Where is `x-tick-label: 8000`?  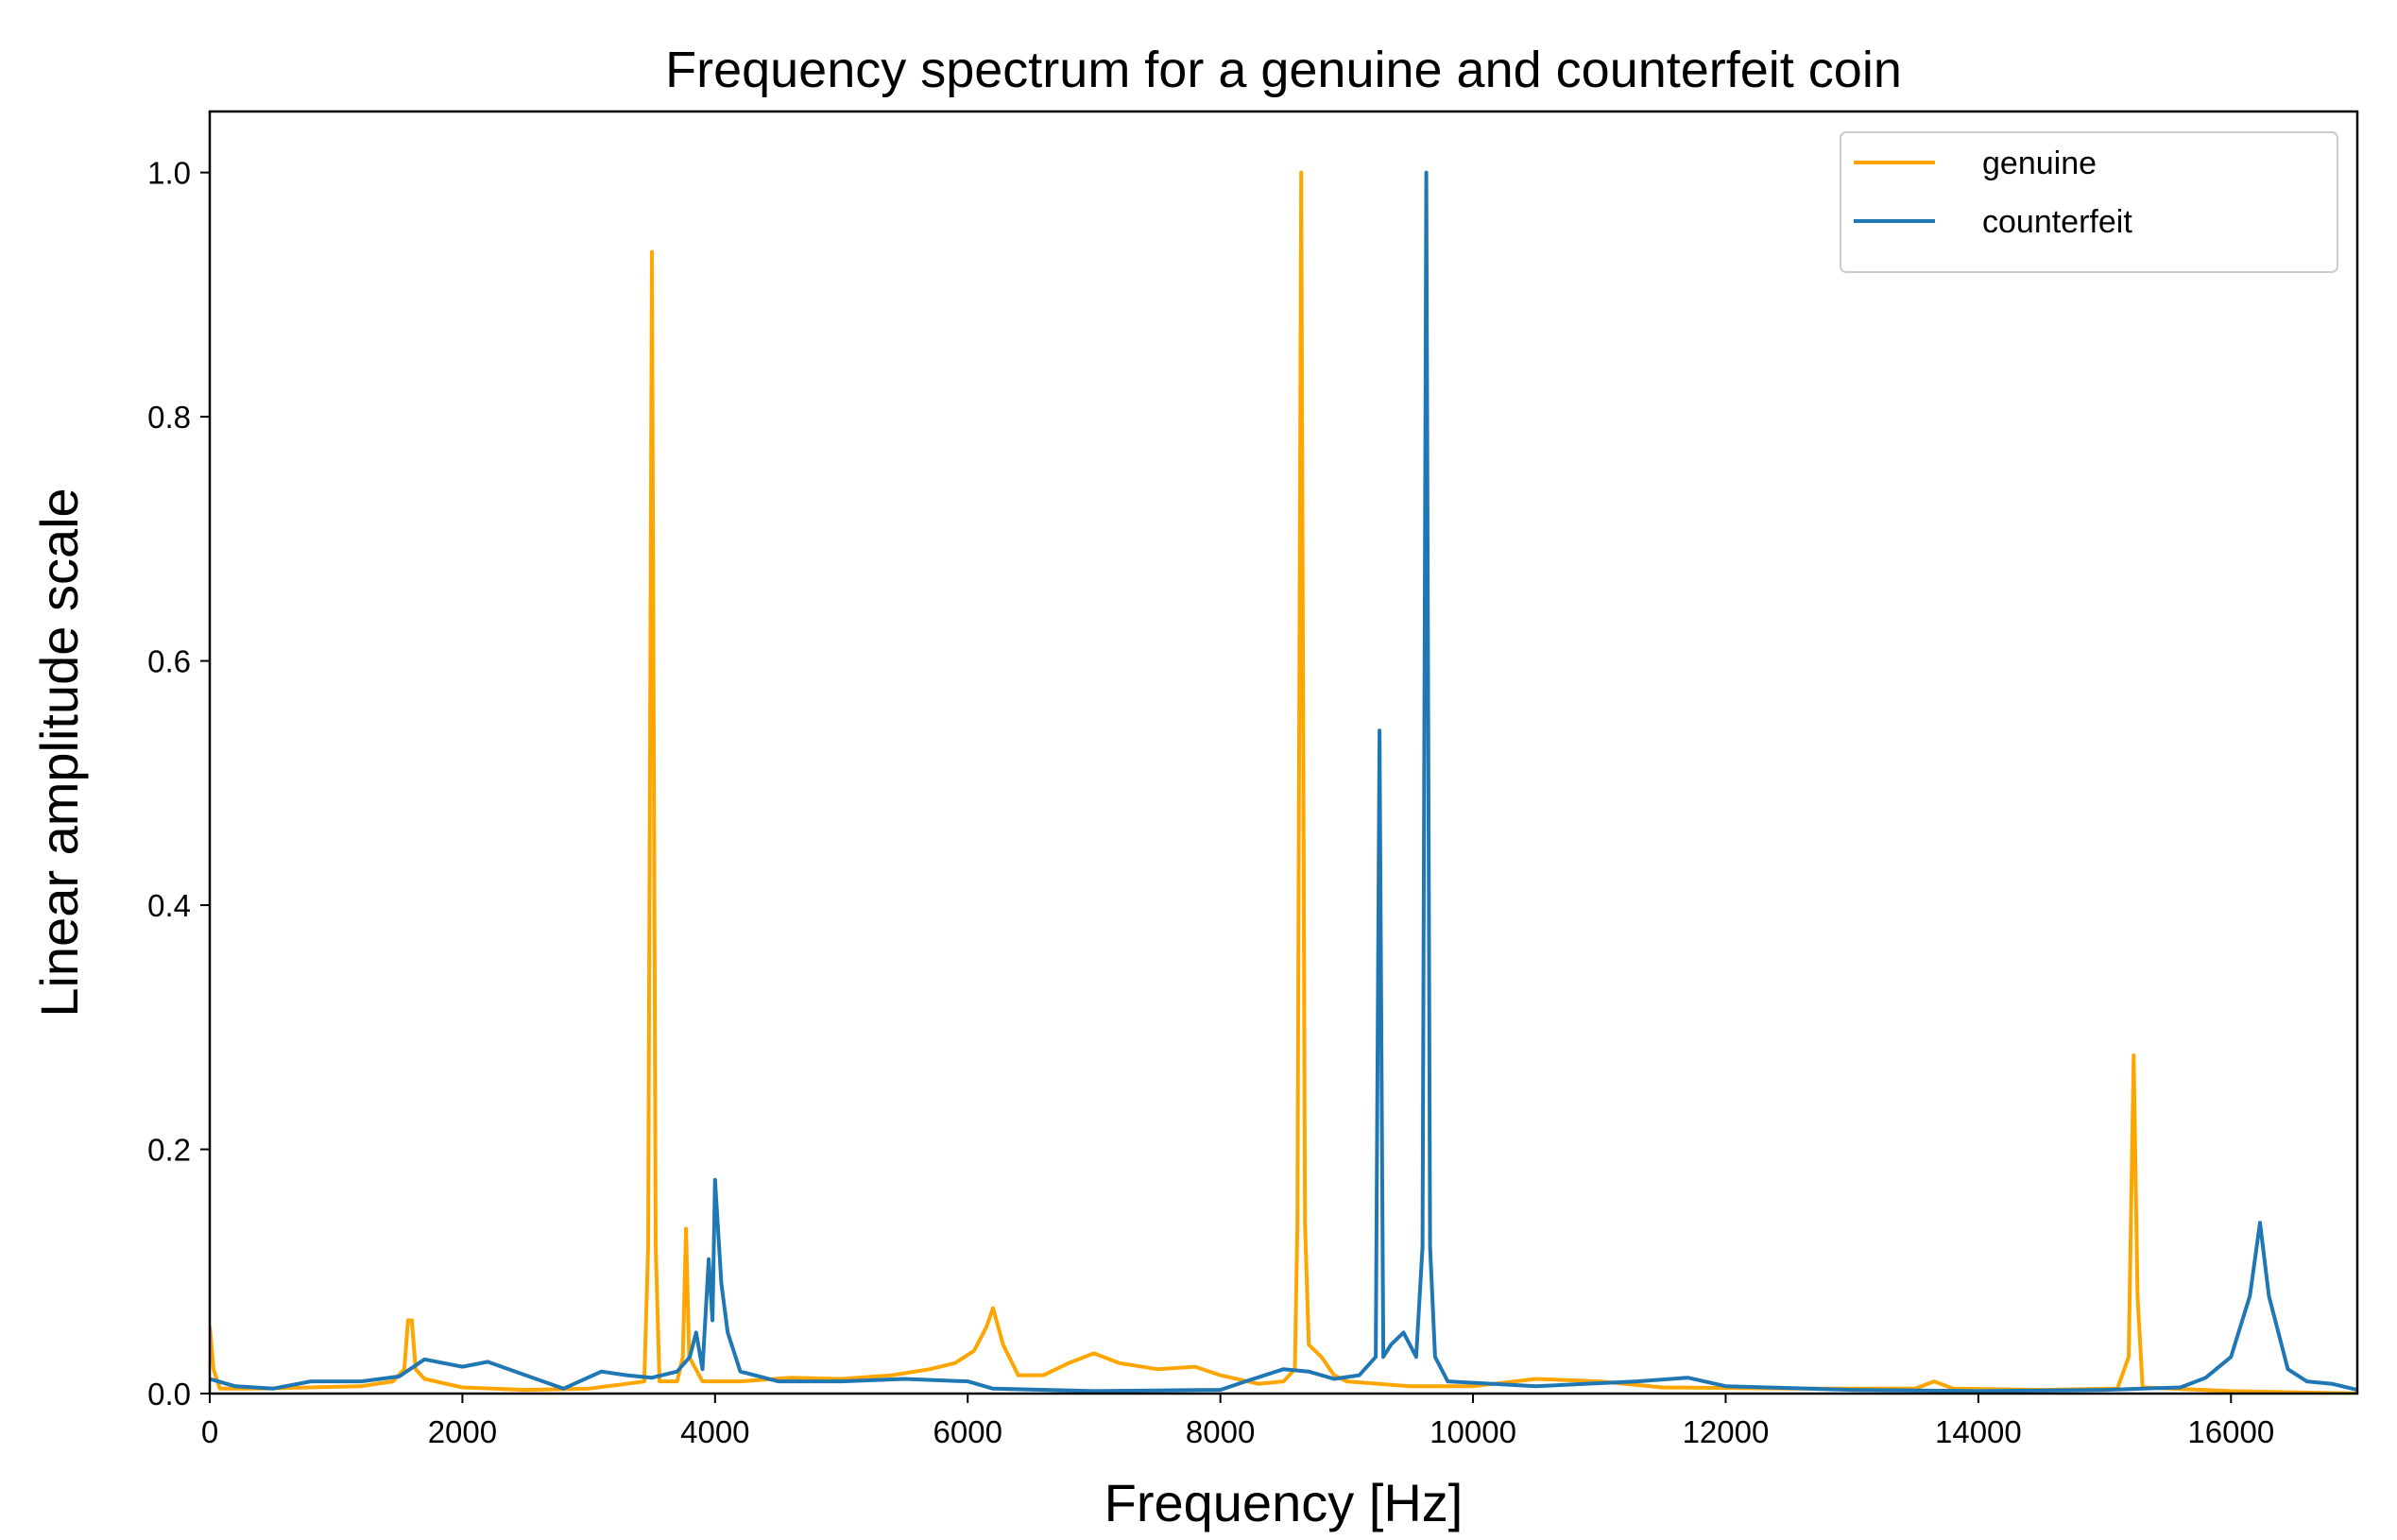
x-tick-label: 8000 is located at coordinates (1220, 1431).